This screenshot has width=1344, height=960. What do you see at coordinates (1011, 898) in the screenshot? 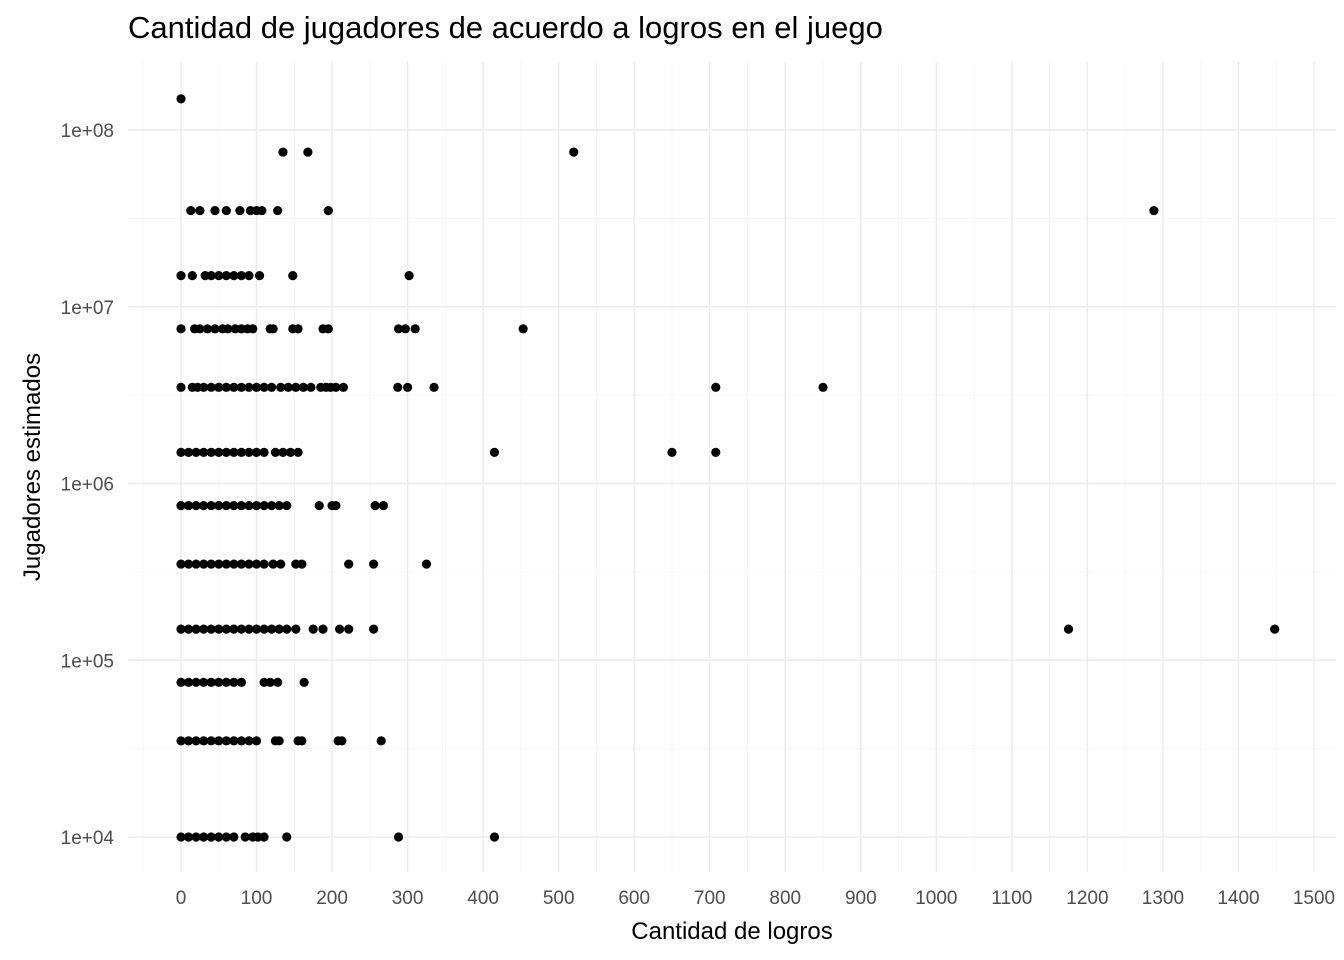
I see `x-tick-label: 1100` at bounding box center [1011, 898].